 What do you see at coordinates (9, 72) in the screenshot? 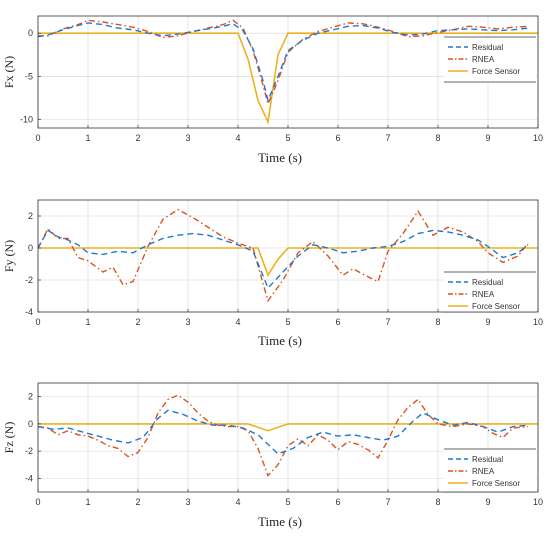
I see `y-axis-label: Fx (N)` at bounding box center [9, 72].